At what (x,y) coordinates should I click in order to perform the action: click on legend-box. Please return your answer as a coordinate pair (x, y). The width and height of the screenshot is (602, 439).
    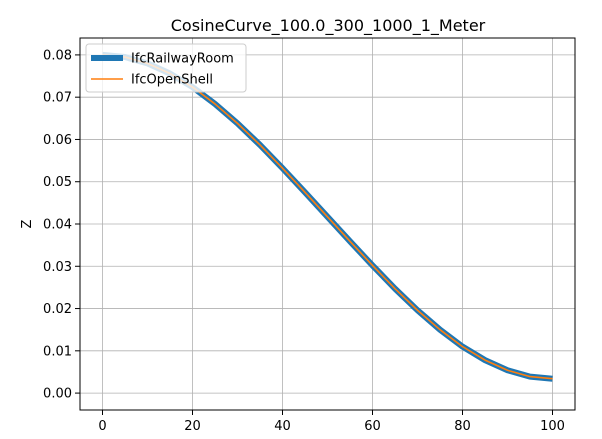
    Looking at the image, I should click on (166, 68).